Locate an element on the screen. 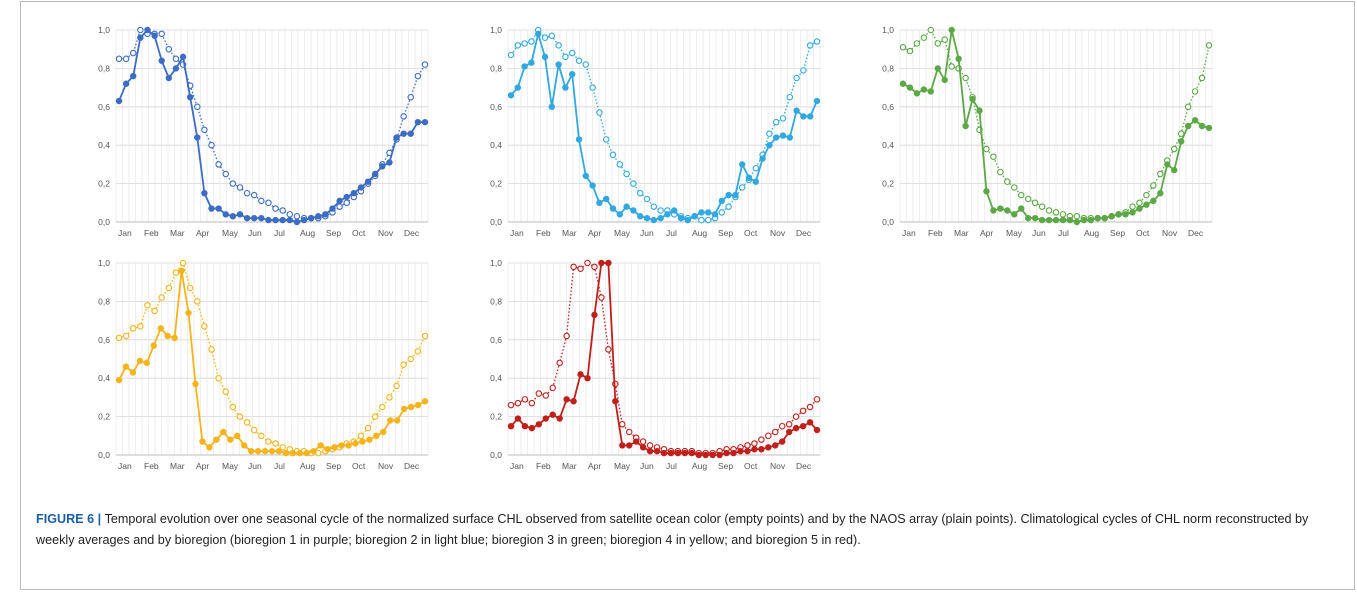  naos-line is located at coordinates (664, 126).